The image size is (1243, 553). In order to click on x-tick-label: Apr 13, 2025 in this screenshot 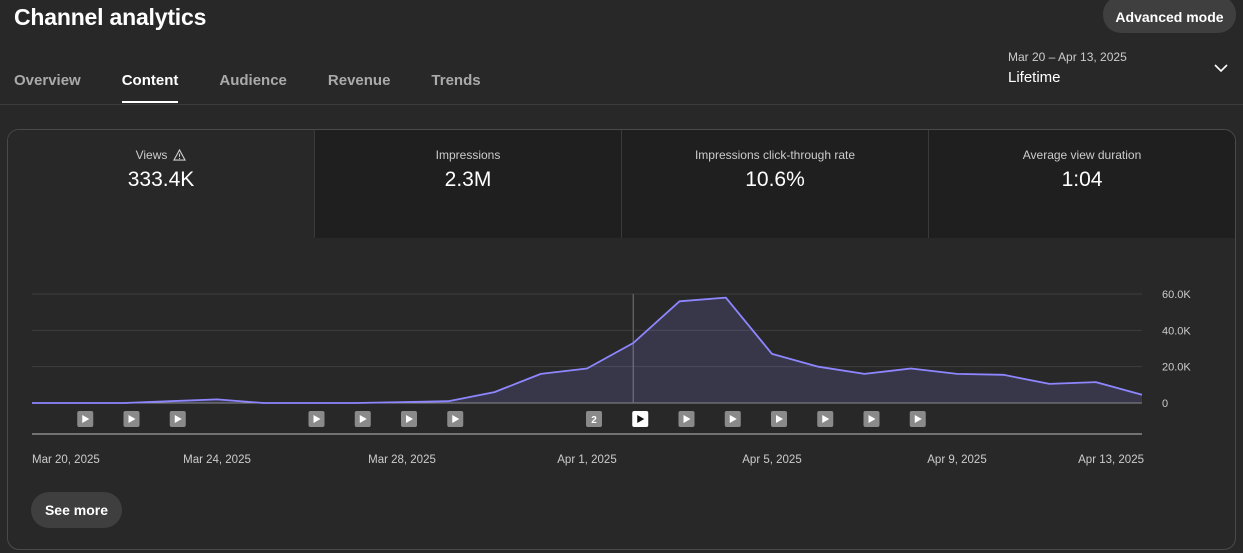, I will do `click(1111, 460)`.